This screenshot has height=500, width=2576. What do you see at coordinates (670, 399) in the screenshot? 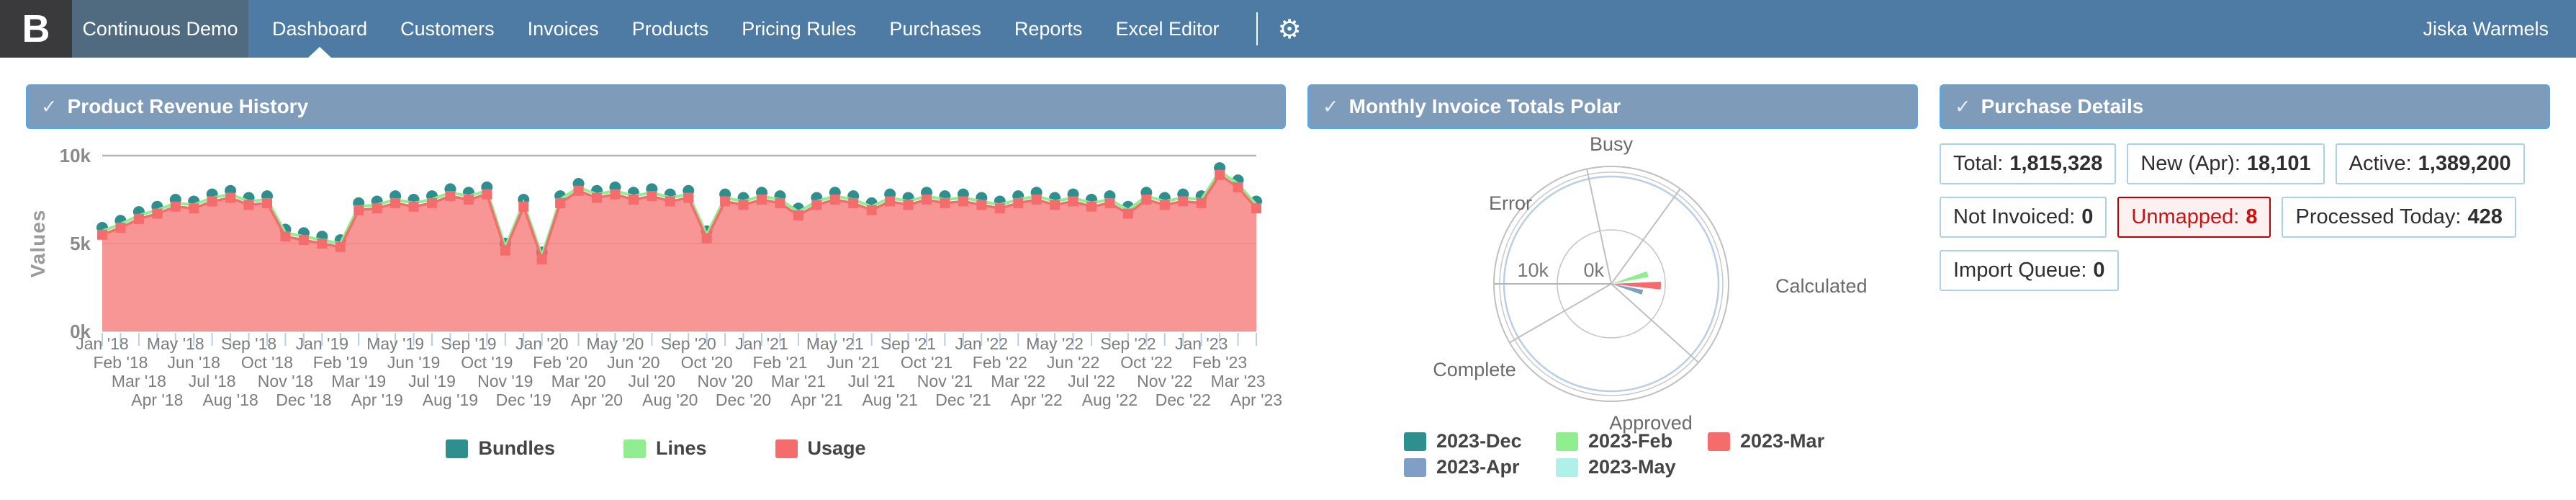
I see `svg-text: Aug '20` at bounding box center [670, 399].